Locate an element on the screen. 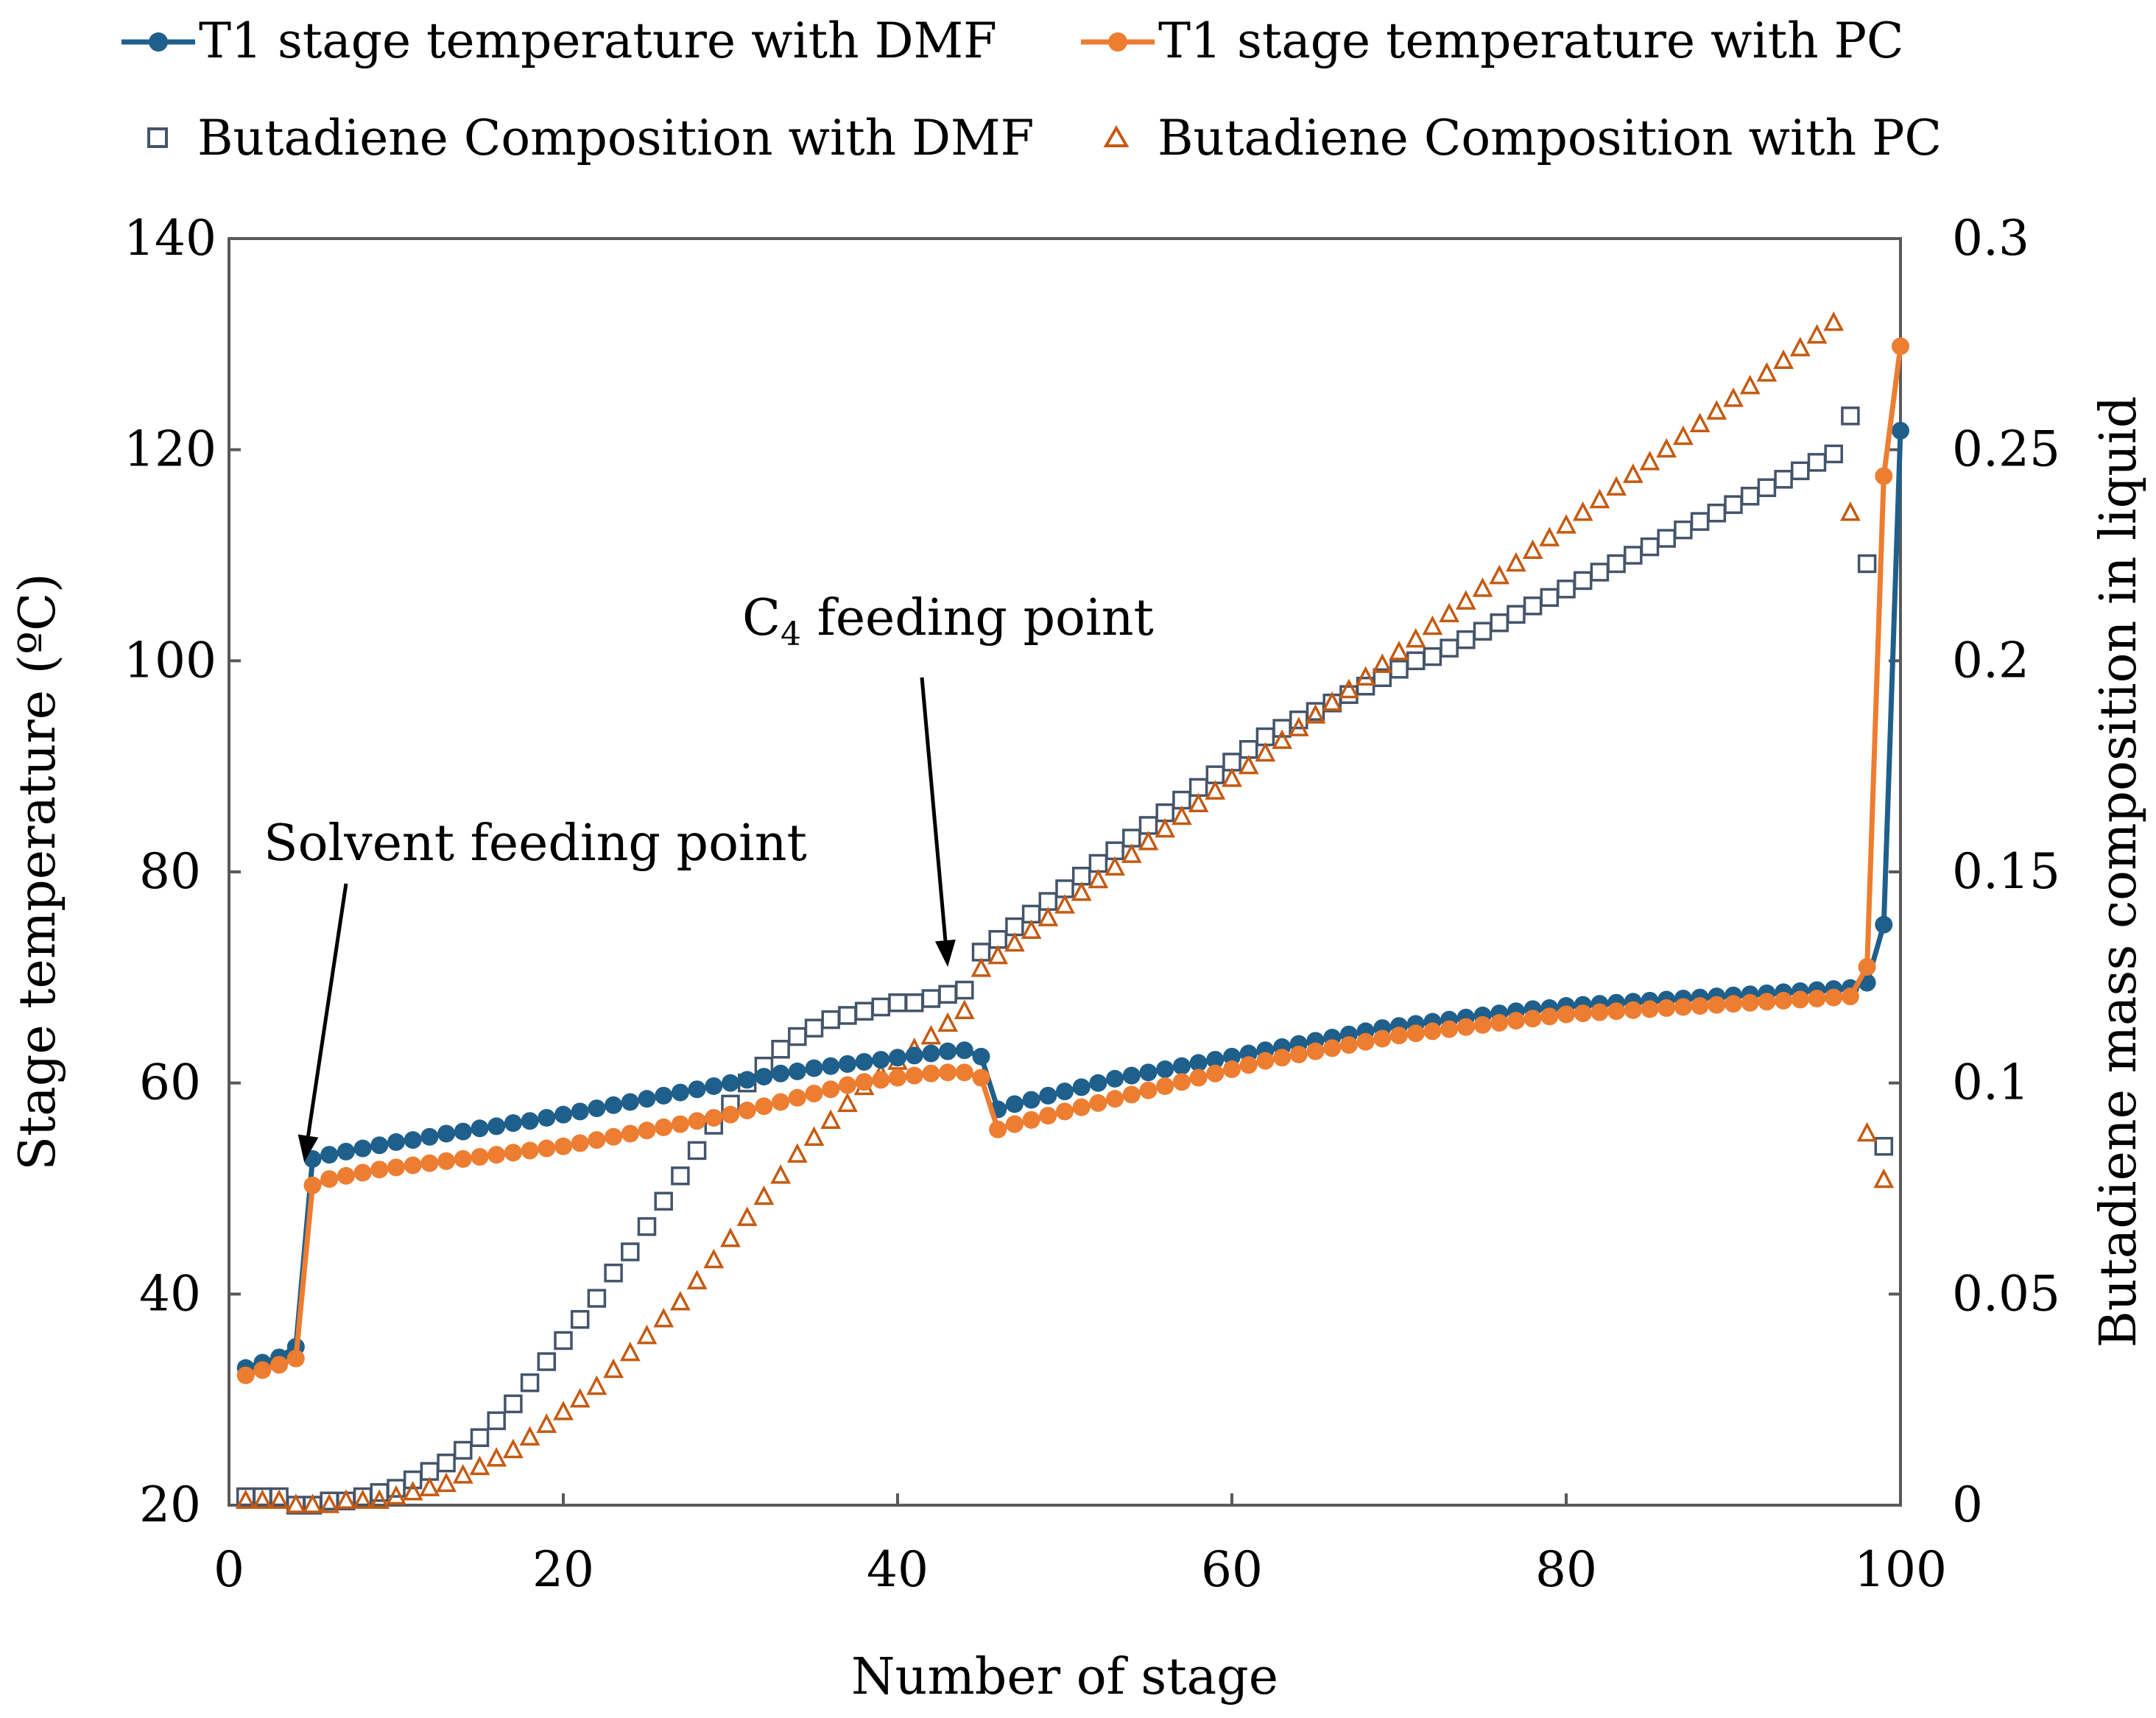 This screenshot has height=1718, width=2156. legend-entry-dmf-comp: Butadiene Composition with DMF is located at coordinates (590, 138).